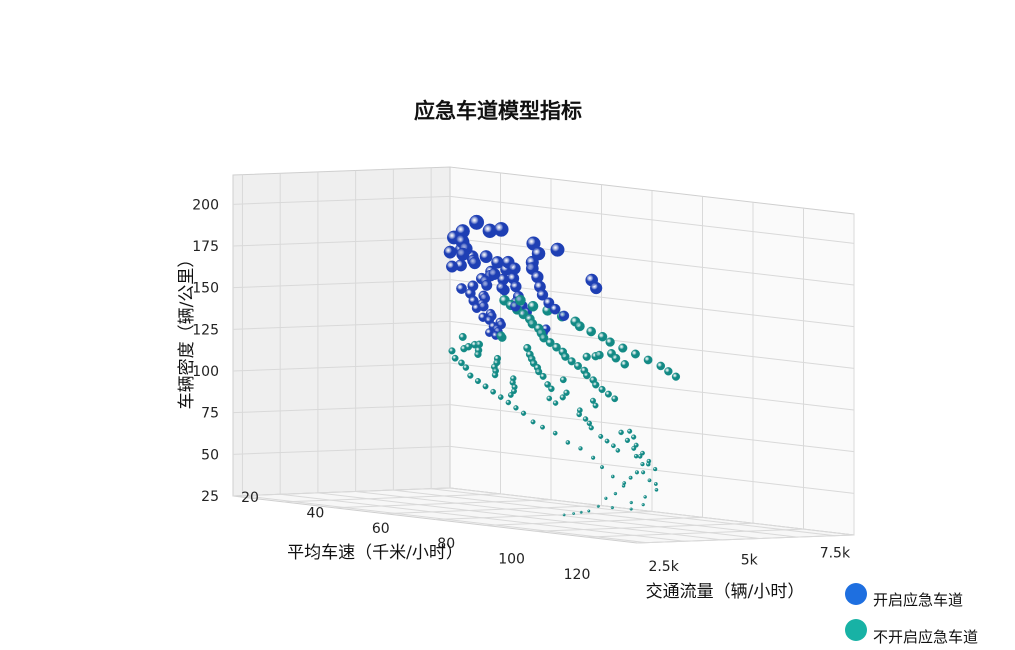 The width and height of the screenshot is (1015, 650). Describe the element at coordinates (375, 553) in the screenshot. I see `x-axis-label: 平均车速（千米/小时）` at that location.